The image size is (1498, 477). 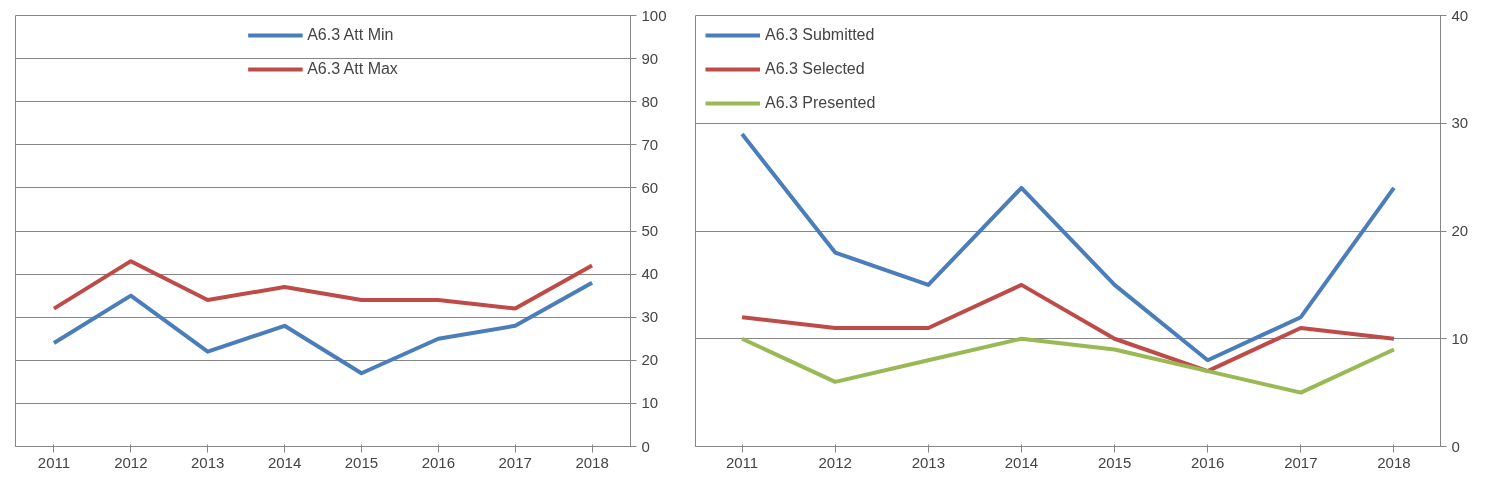 What do you see at coordinates (650, 101) in the screenshot?
I see `y-tick-label: 80` at bounding box center [650, 101].